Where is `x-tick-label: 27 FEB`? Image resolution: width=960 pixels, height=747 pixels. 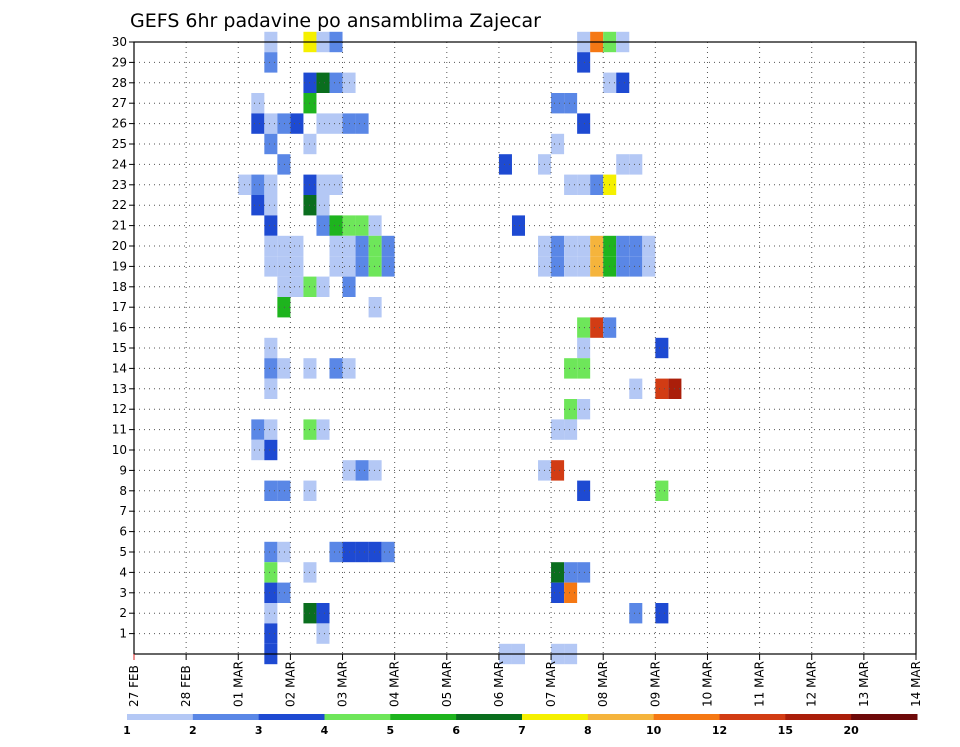
x-tick-label: 27 FEB is located at coordinates (134, 686).